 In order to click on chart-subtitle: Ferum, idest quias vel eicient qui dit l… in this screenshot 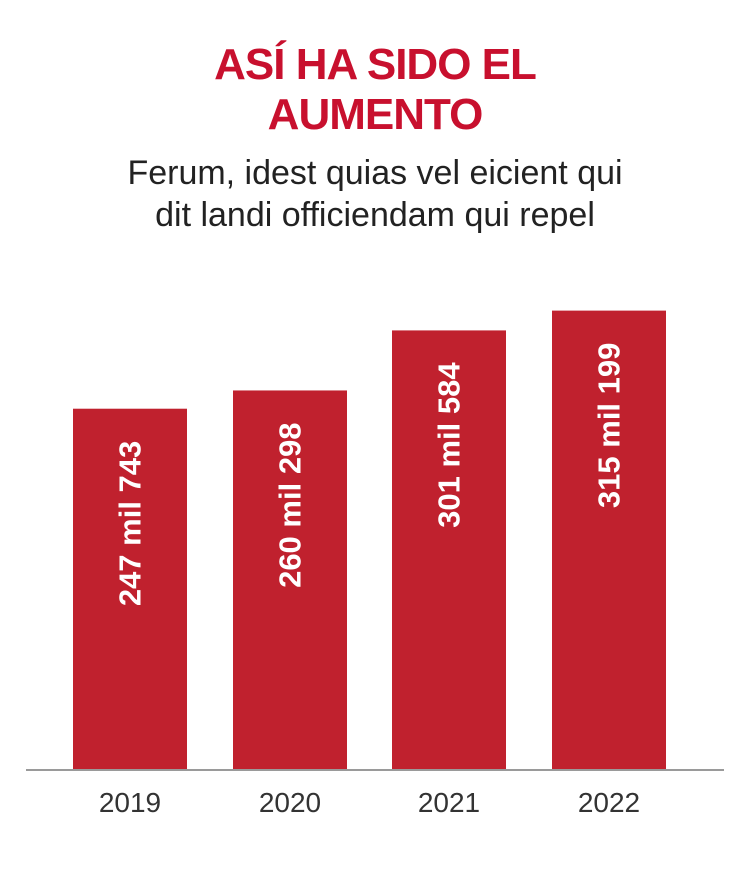, I will do `click(375, 194)`.